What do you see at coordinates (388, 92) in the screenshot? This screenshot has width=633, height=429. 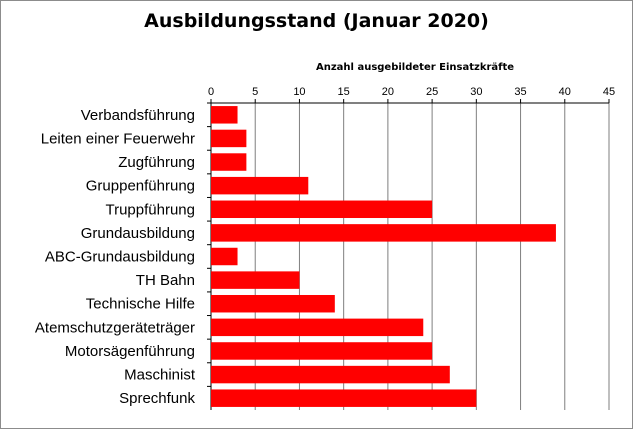 I see `x-tick-label: 20` at bounding box center [388, 92].